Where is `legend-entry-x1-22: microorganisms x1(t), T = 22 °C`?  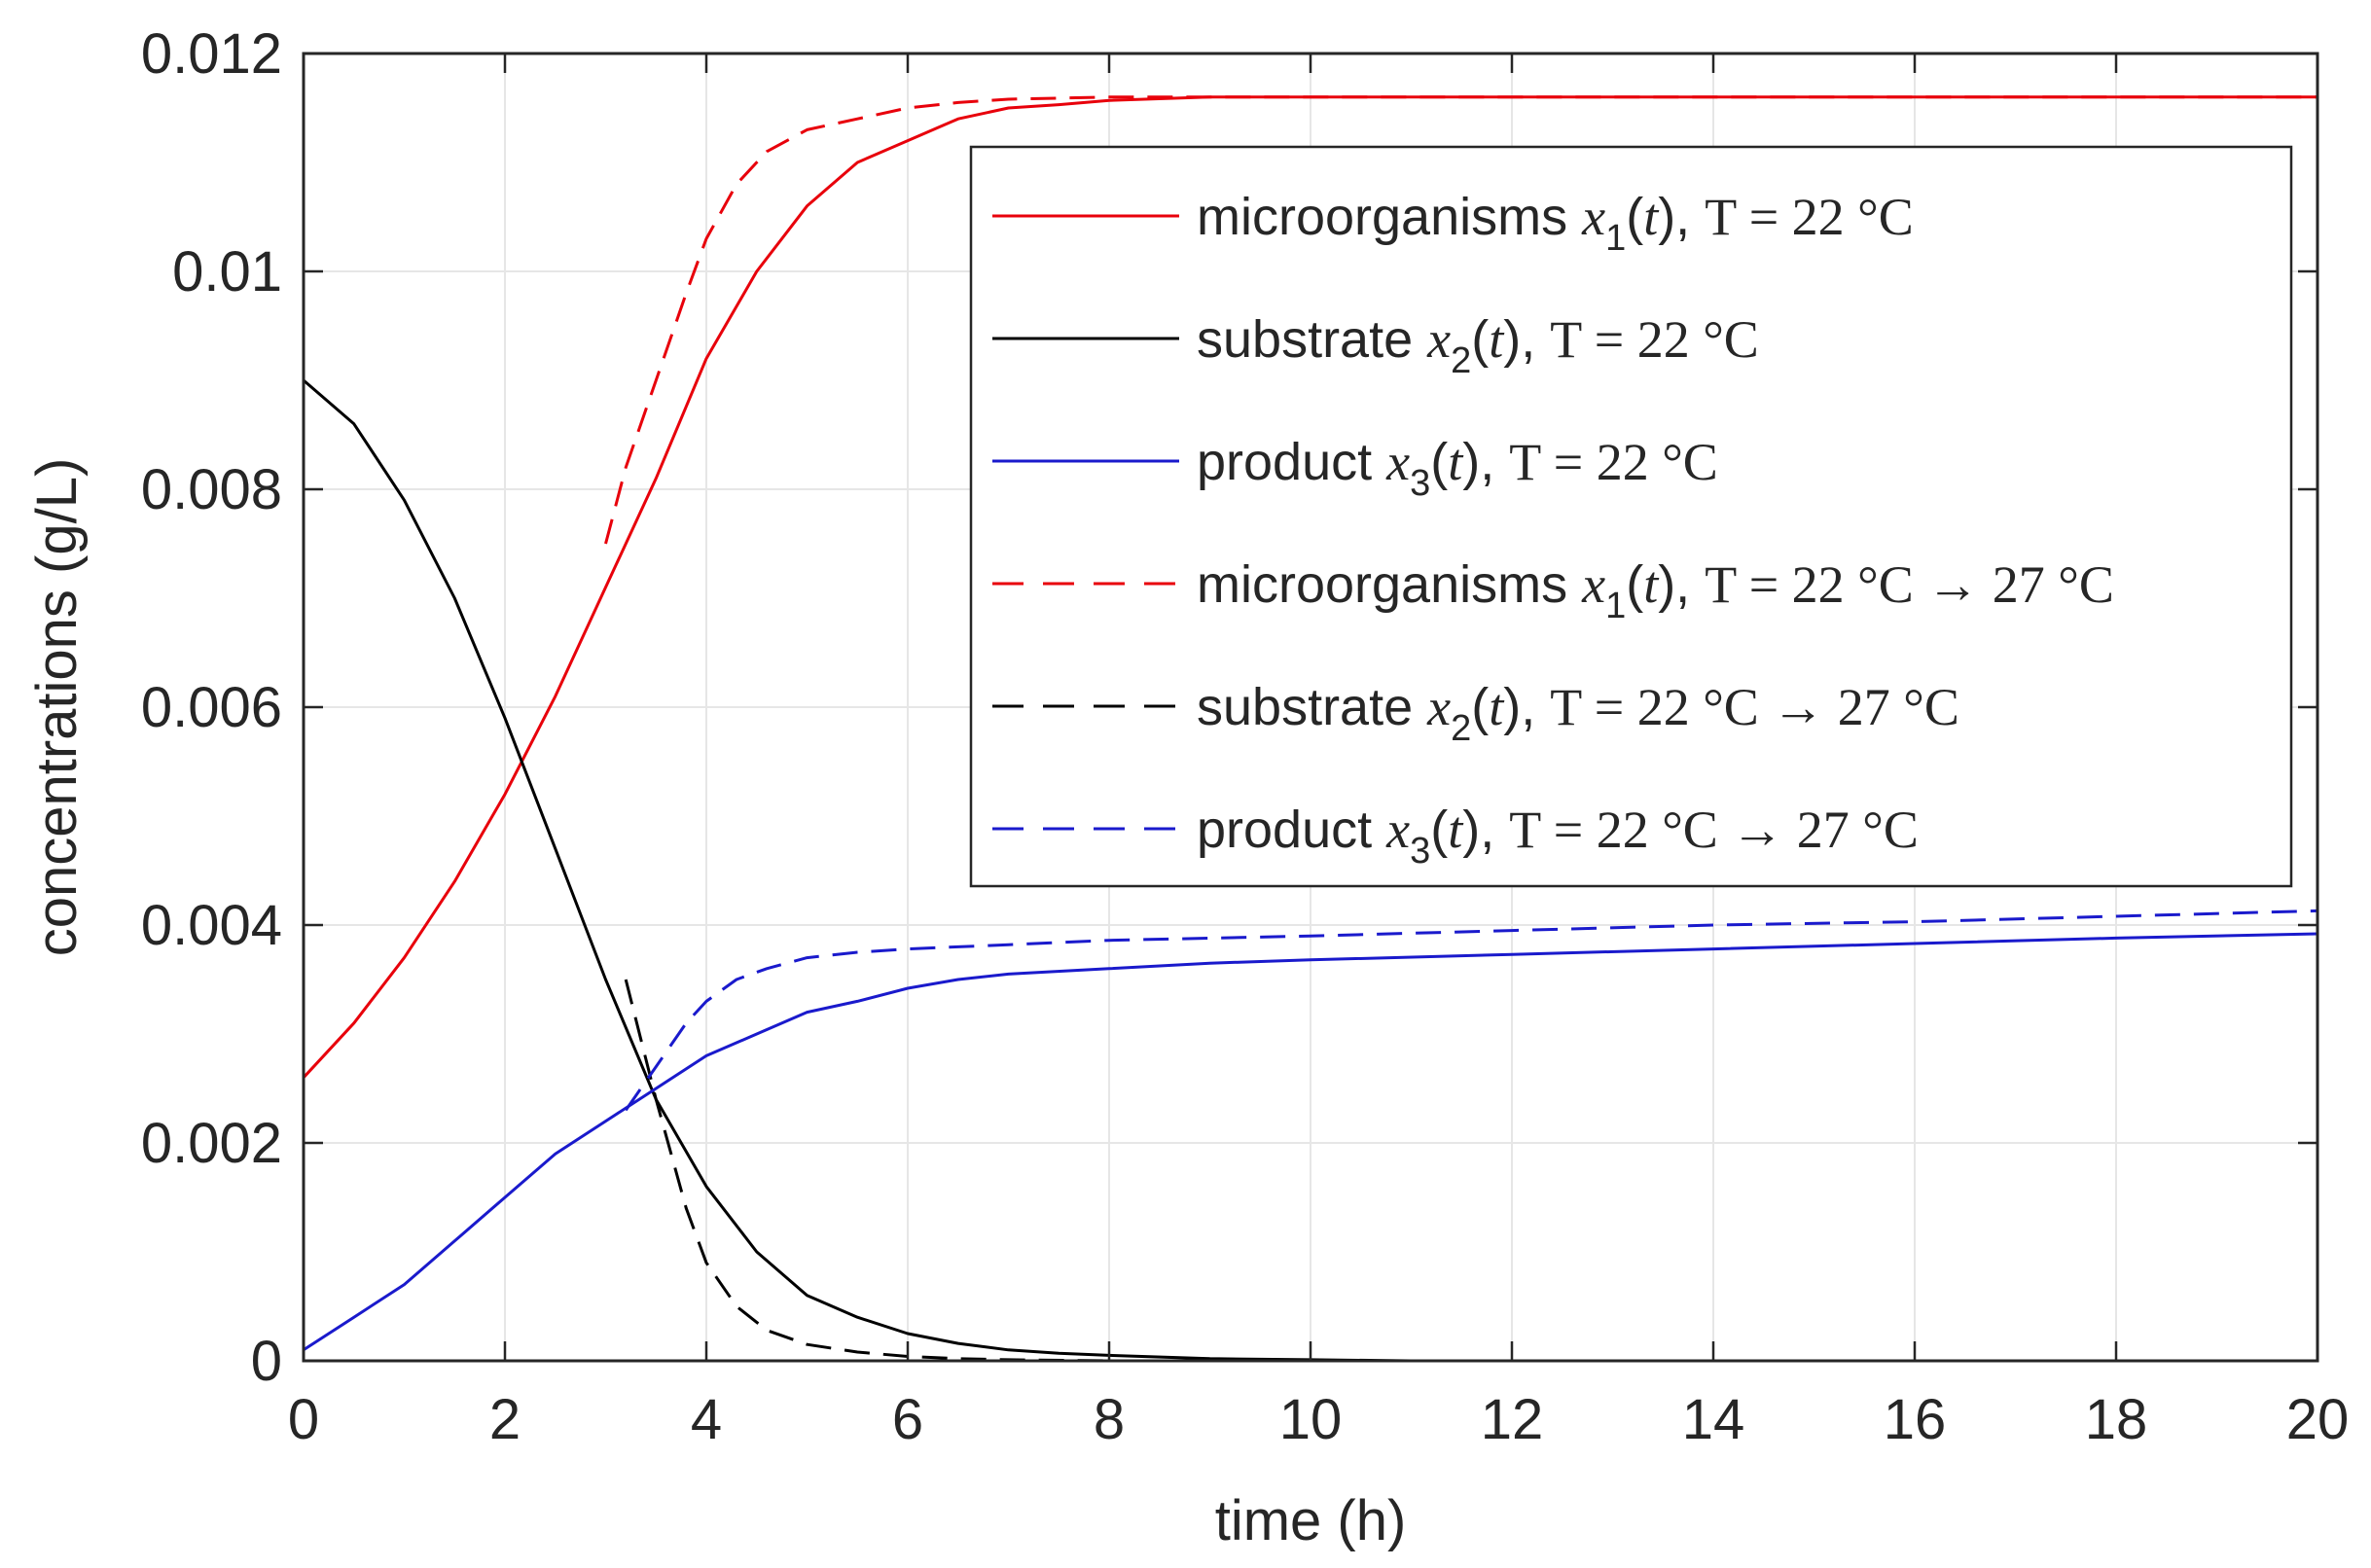 legend-entry-x1-22: microorganisms x1(t), T = 22 °C is located at coordinates (1555, 223).